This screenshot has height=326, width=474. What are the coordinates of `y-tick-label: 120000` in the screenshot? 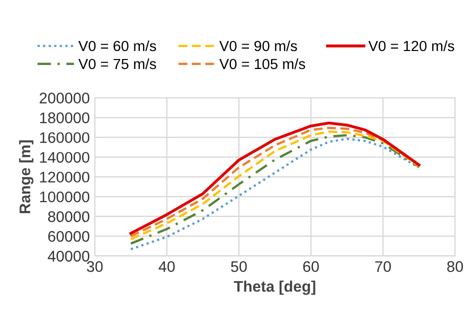 It's located at (65, 177).